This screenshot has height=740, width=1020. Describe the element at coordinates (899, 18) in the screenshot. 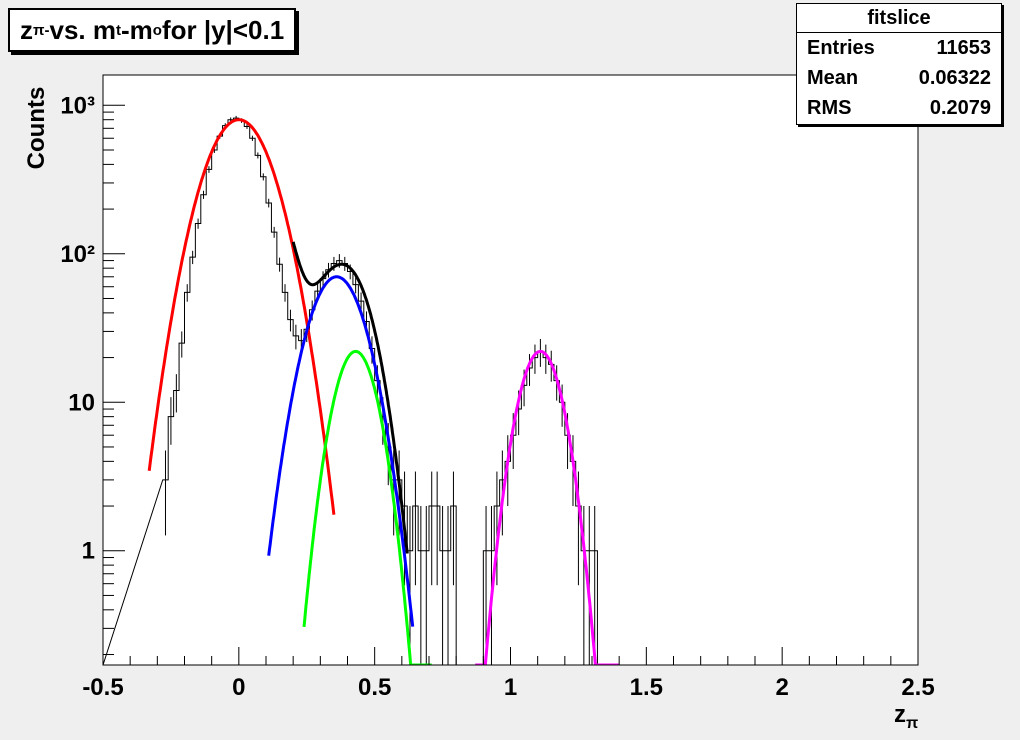

I see `stats-title: fitslice` at that location.